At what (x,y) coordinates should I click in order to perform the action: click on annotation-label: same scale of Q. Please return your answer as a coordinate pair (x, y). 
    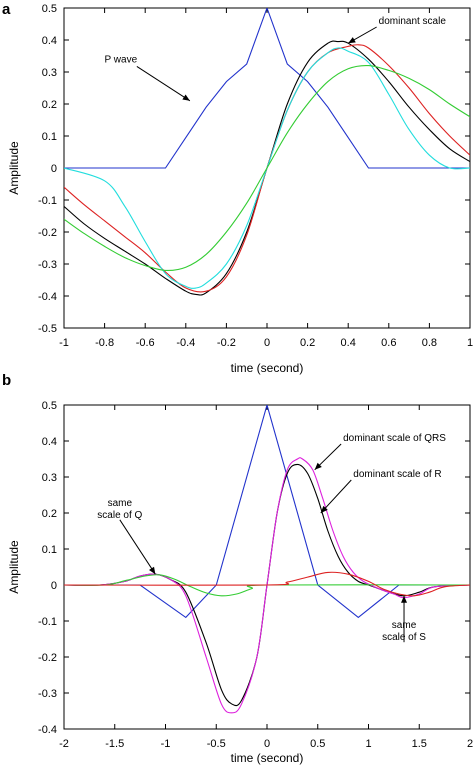
    Looking at the image, I should click on (119, 509).